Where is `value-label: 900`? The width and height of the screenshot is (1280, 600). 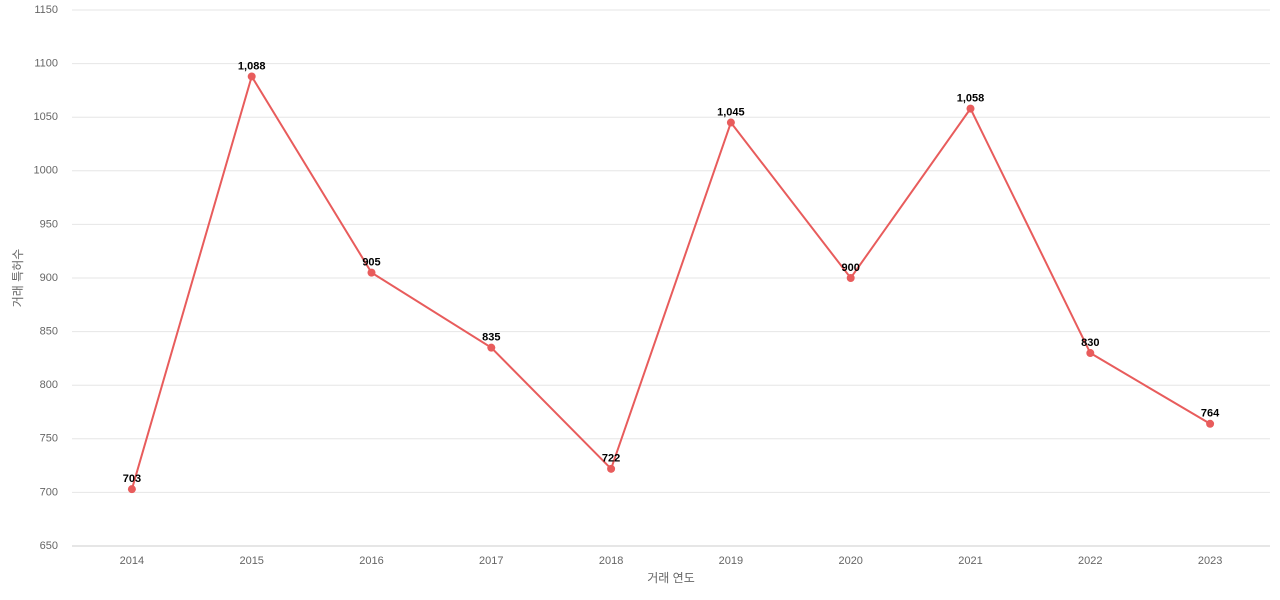
value-label: 900 is located at coordinates (851, 268).